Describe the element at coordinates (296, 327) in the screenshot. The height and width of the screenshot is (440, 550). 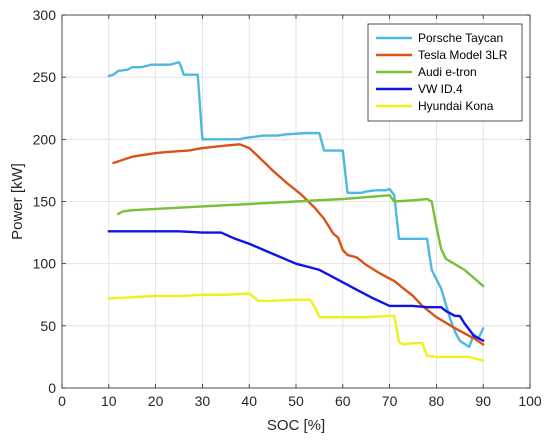
I see `series-line-hyundai-kona` at that location.